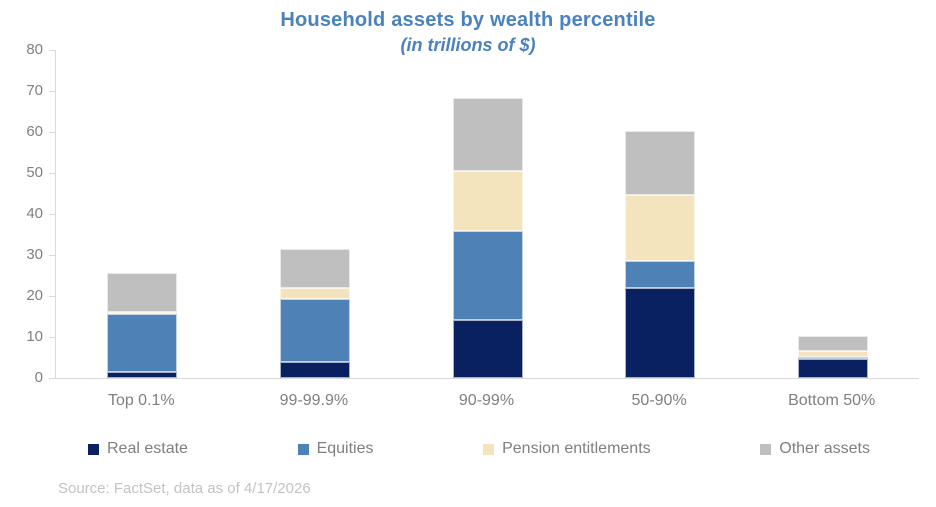 Image resolution: width=936 pixels, height=507 pixels. Describe the element at coordinates (184, 488) in the screenshot. I see `source-note: Source: FactSet, data as of 4/17/2026` at that location.